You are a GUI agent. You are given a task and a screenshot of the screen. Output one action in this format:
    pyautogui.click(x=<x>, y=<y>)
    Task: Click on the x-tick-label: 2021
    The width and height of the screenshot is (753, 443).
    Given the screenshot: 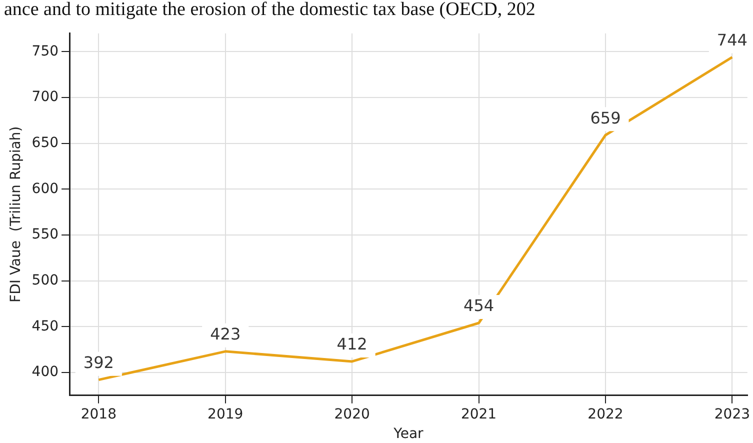 What is the action you would take?
    pyautogui.click(x=478, y=414)
    